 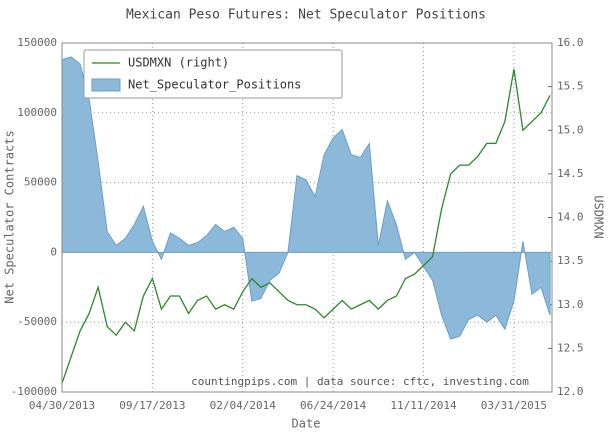 What do you see at coordinates (37, 42) in the screenshot?
I see `y-tick-label: 150000` at bounding box center [37, 42].